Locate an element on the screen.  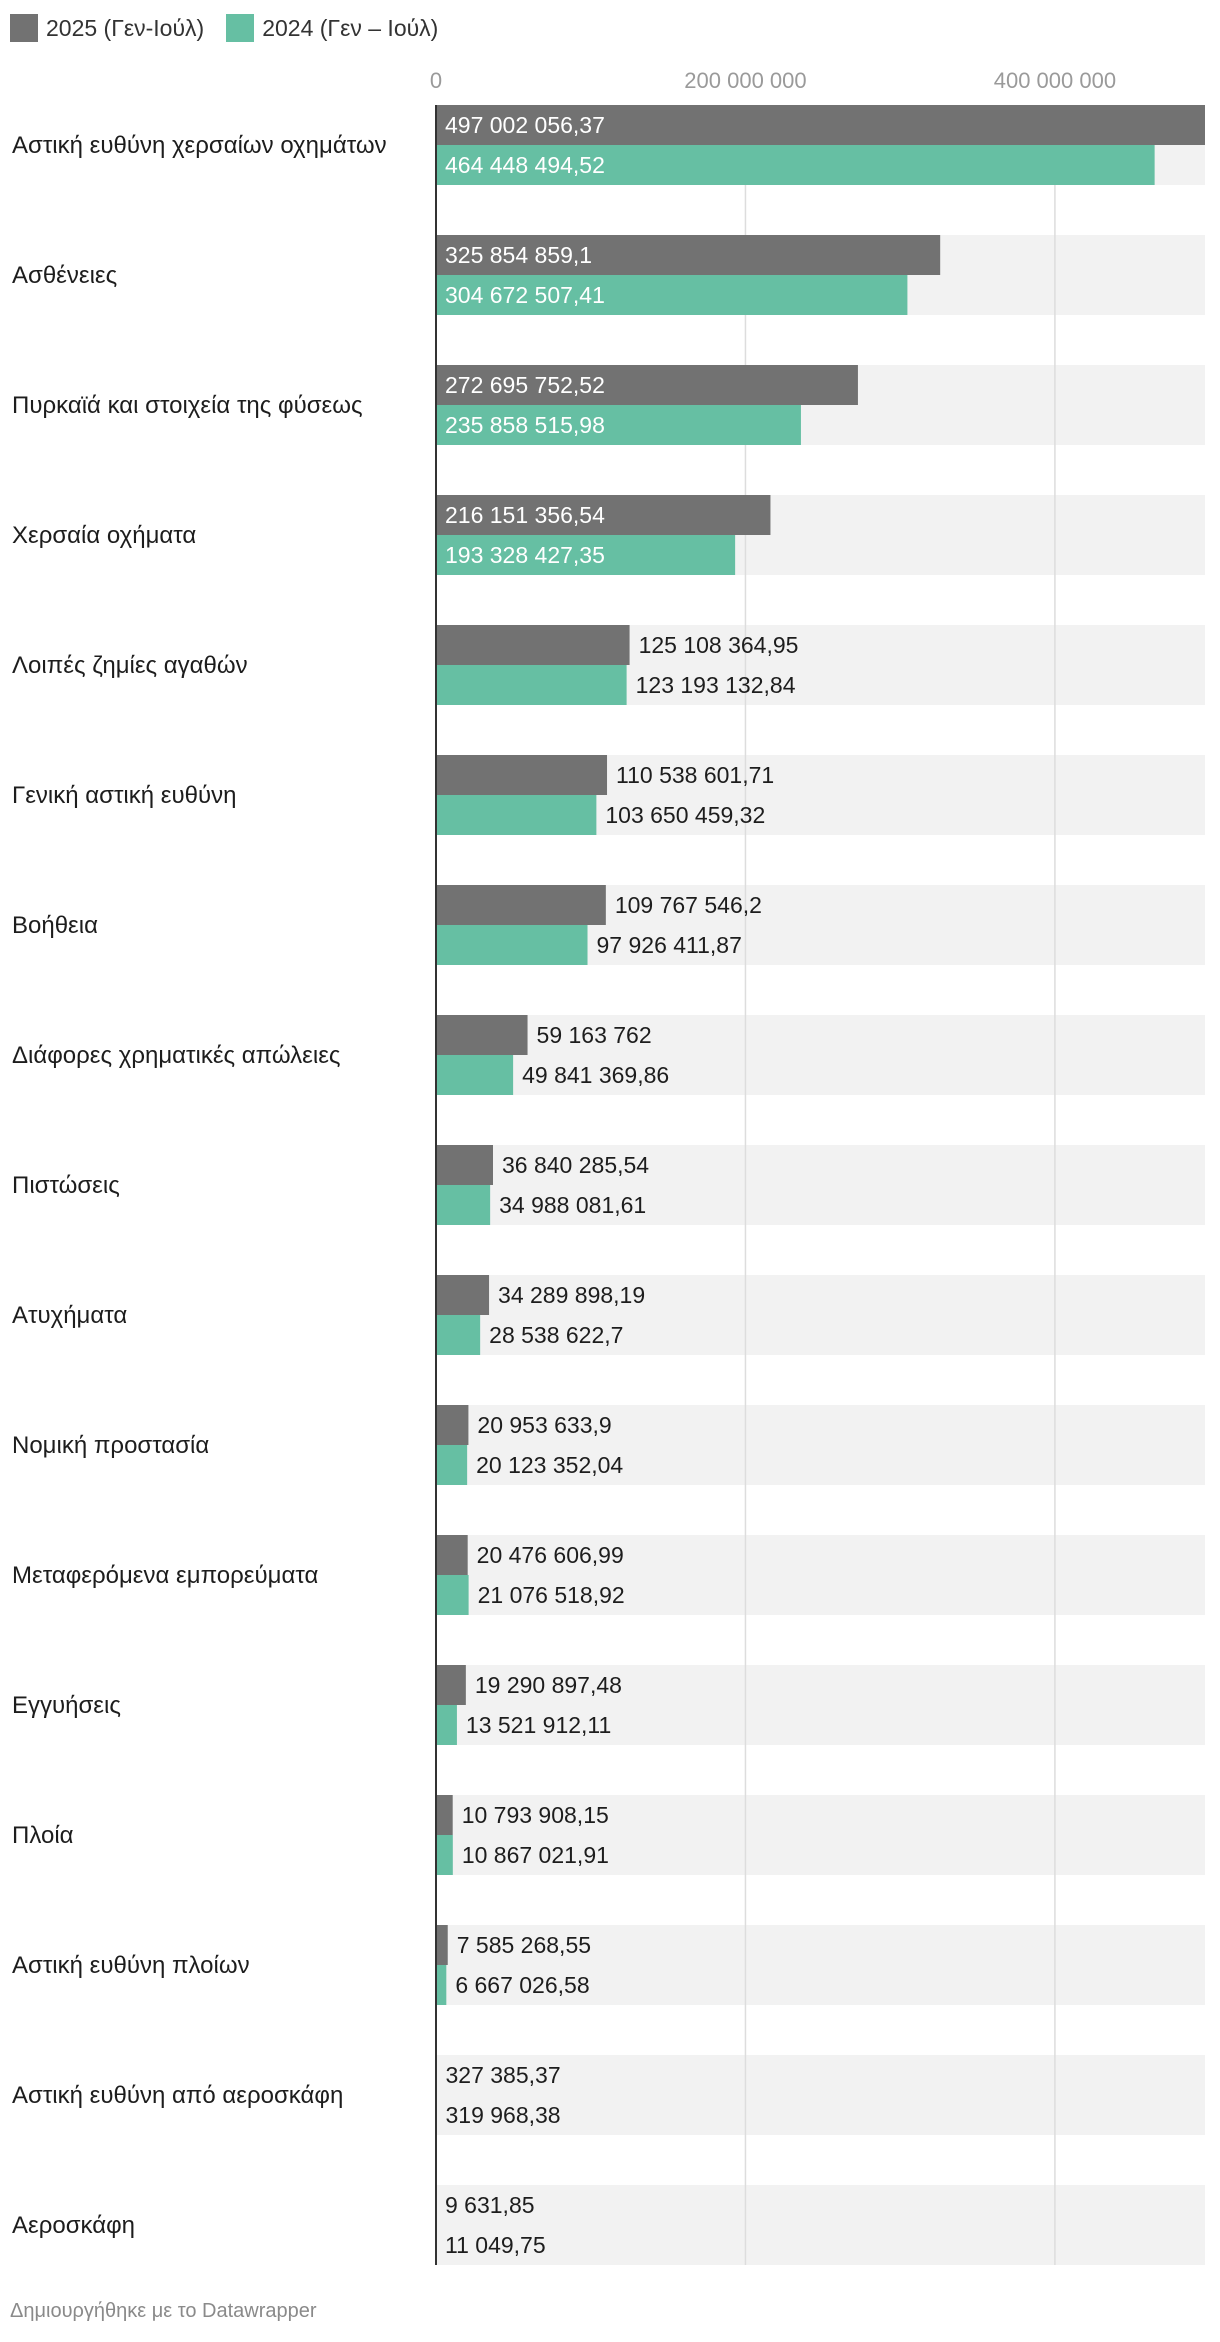
legend-swatch-2024 is located at coordinates (240, 28).